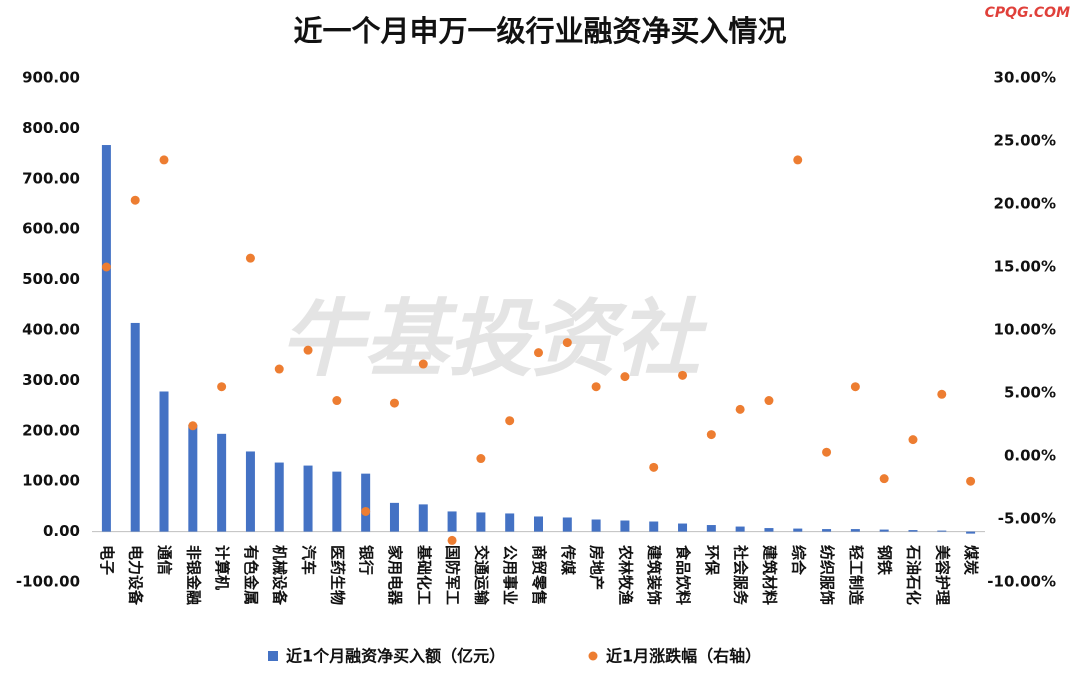  What do you see at coordinates (48, 582) in the screenshot?
I see `y-tick-label: -100.00` at bounding box center [48, 582].